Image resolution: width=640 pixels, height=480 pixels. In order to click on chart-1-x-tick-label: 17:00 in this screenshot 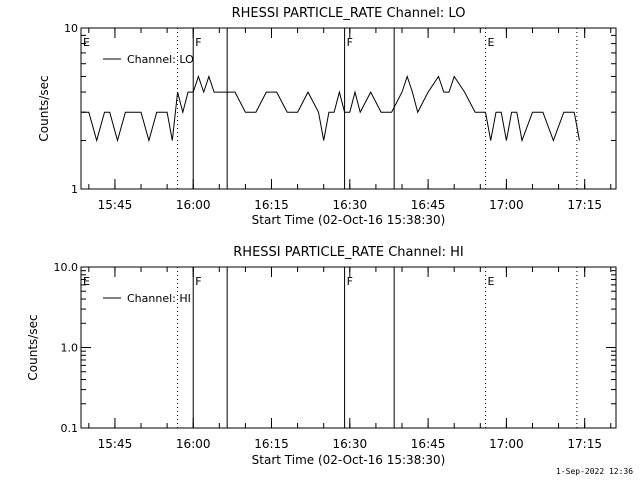, I will do `click(506, 205)`.